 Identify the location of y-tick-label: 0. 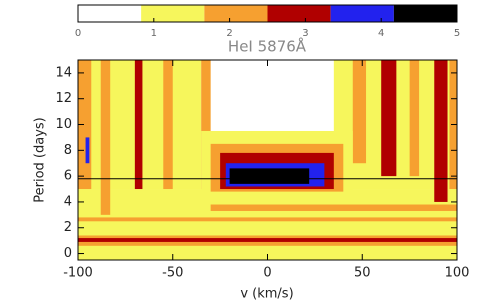
(68, 253).